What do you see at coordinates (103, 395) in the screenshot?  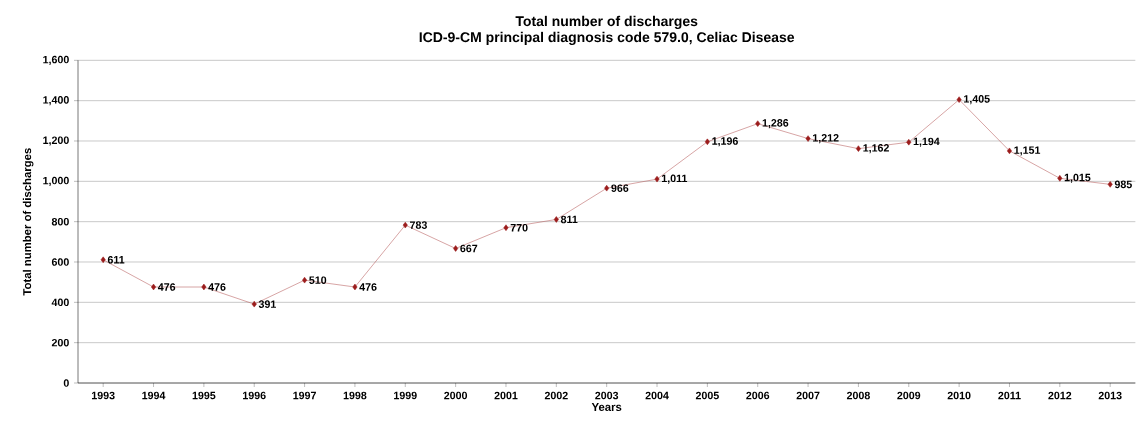 I see `x-tick-label: 1993` at bounding box center [103, 395].